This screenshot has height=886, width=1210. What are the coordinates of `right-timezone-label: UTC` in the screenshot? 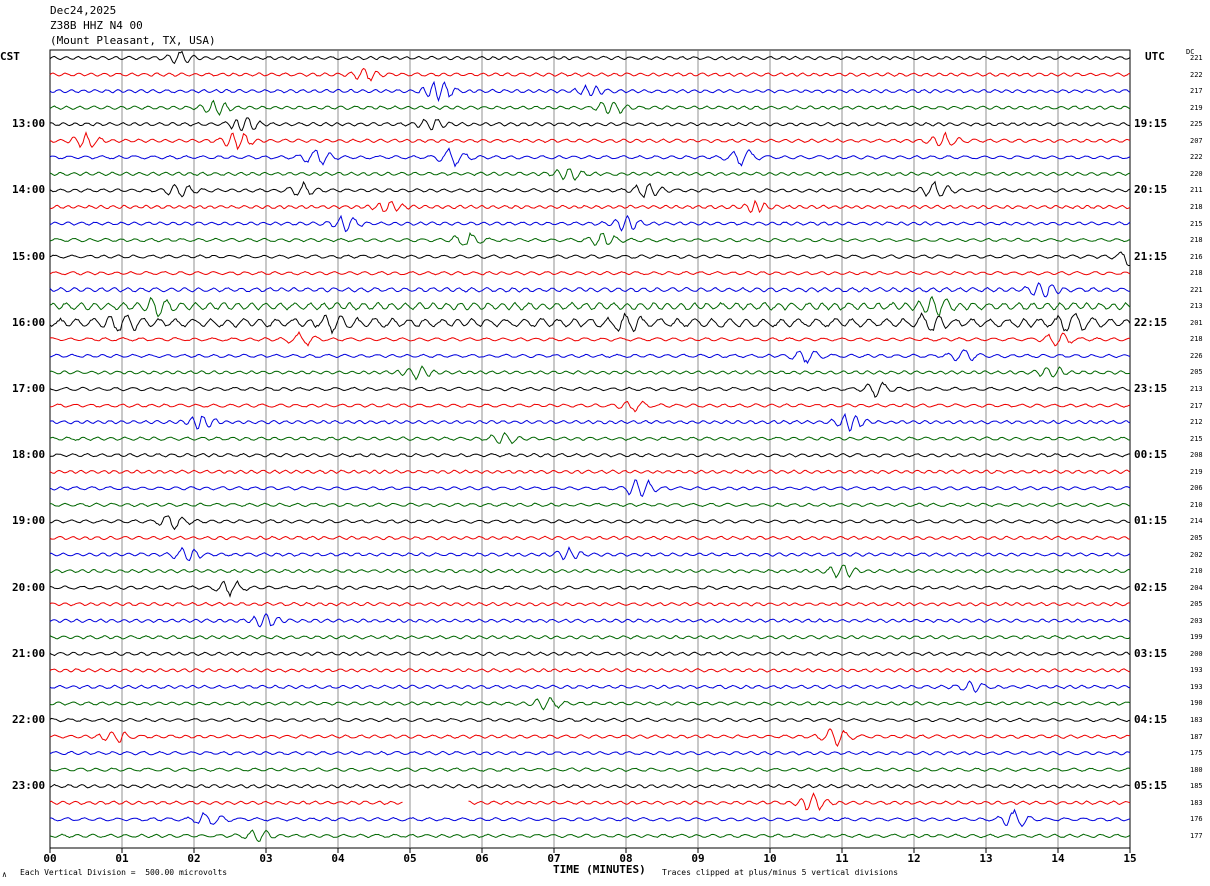 It's located at (1155, 56).